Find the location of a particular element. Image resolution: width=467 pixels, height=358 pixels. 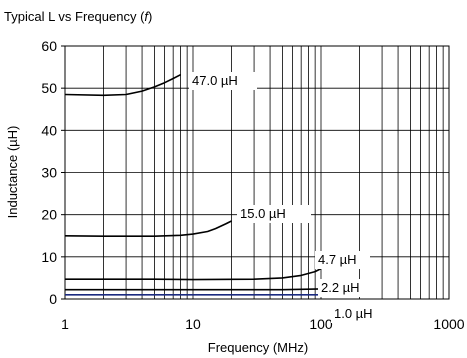

y-tick-label: 10 is located at coordinates (49, 257).